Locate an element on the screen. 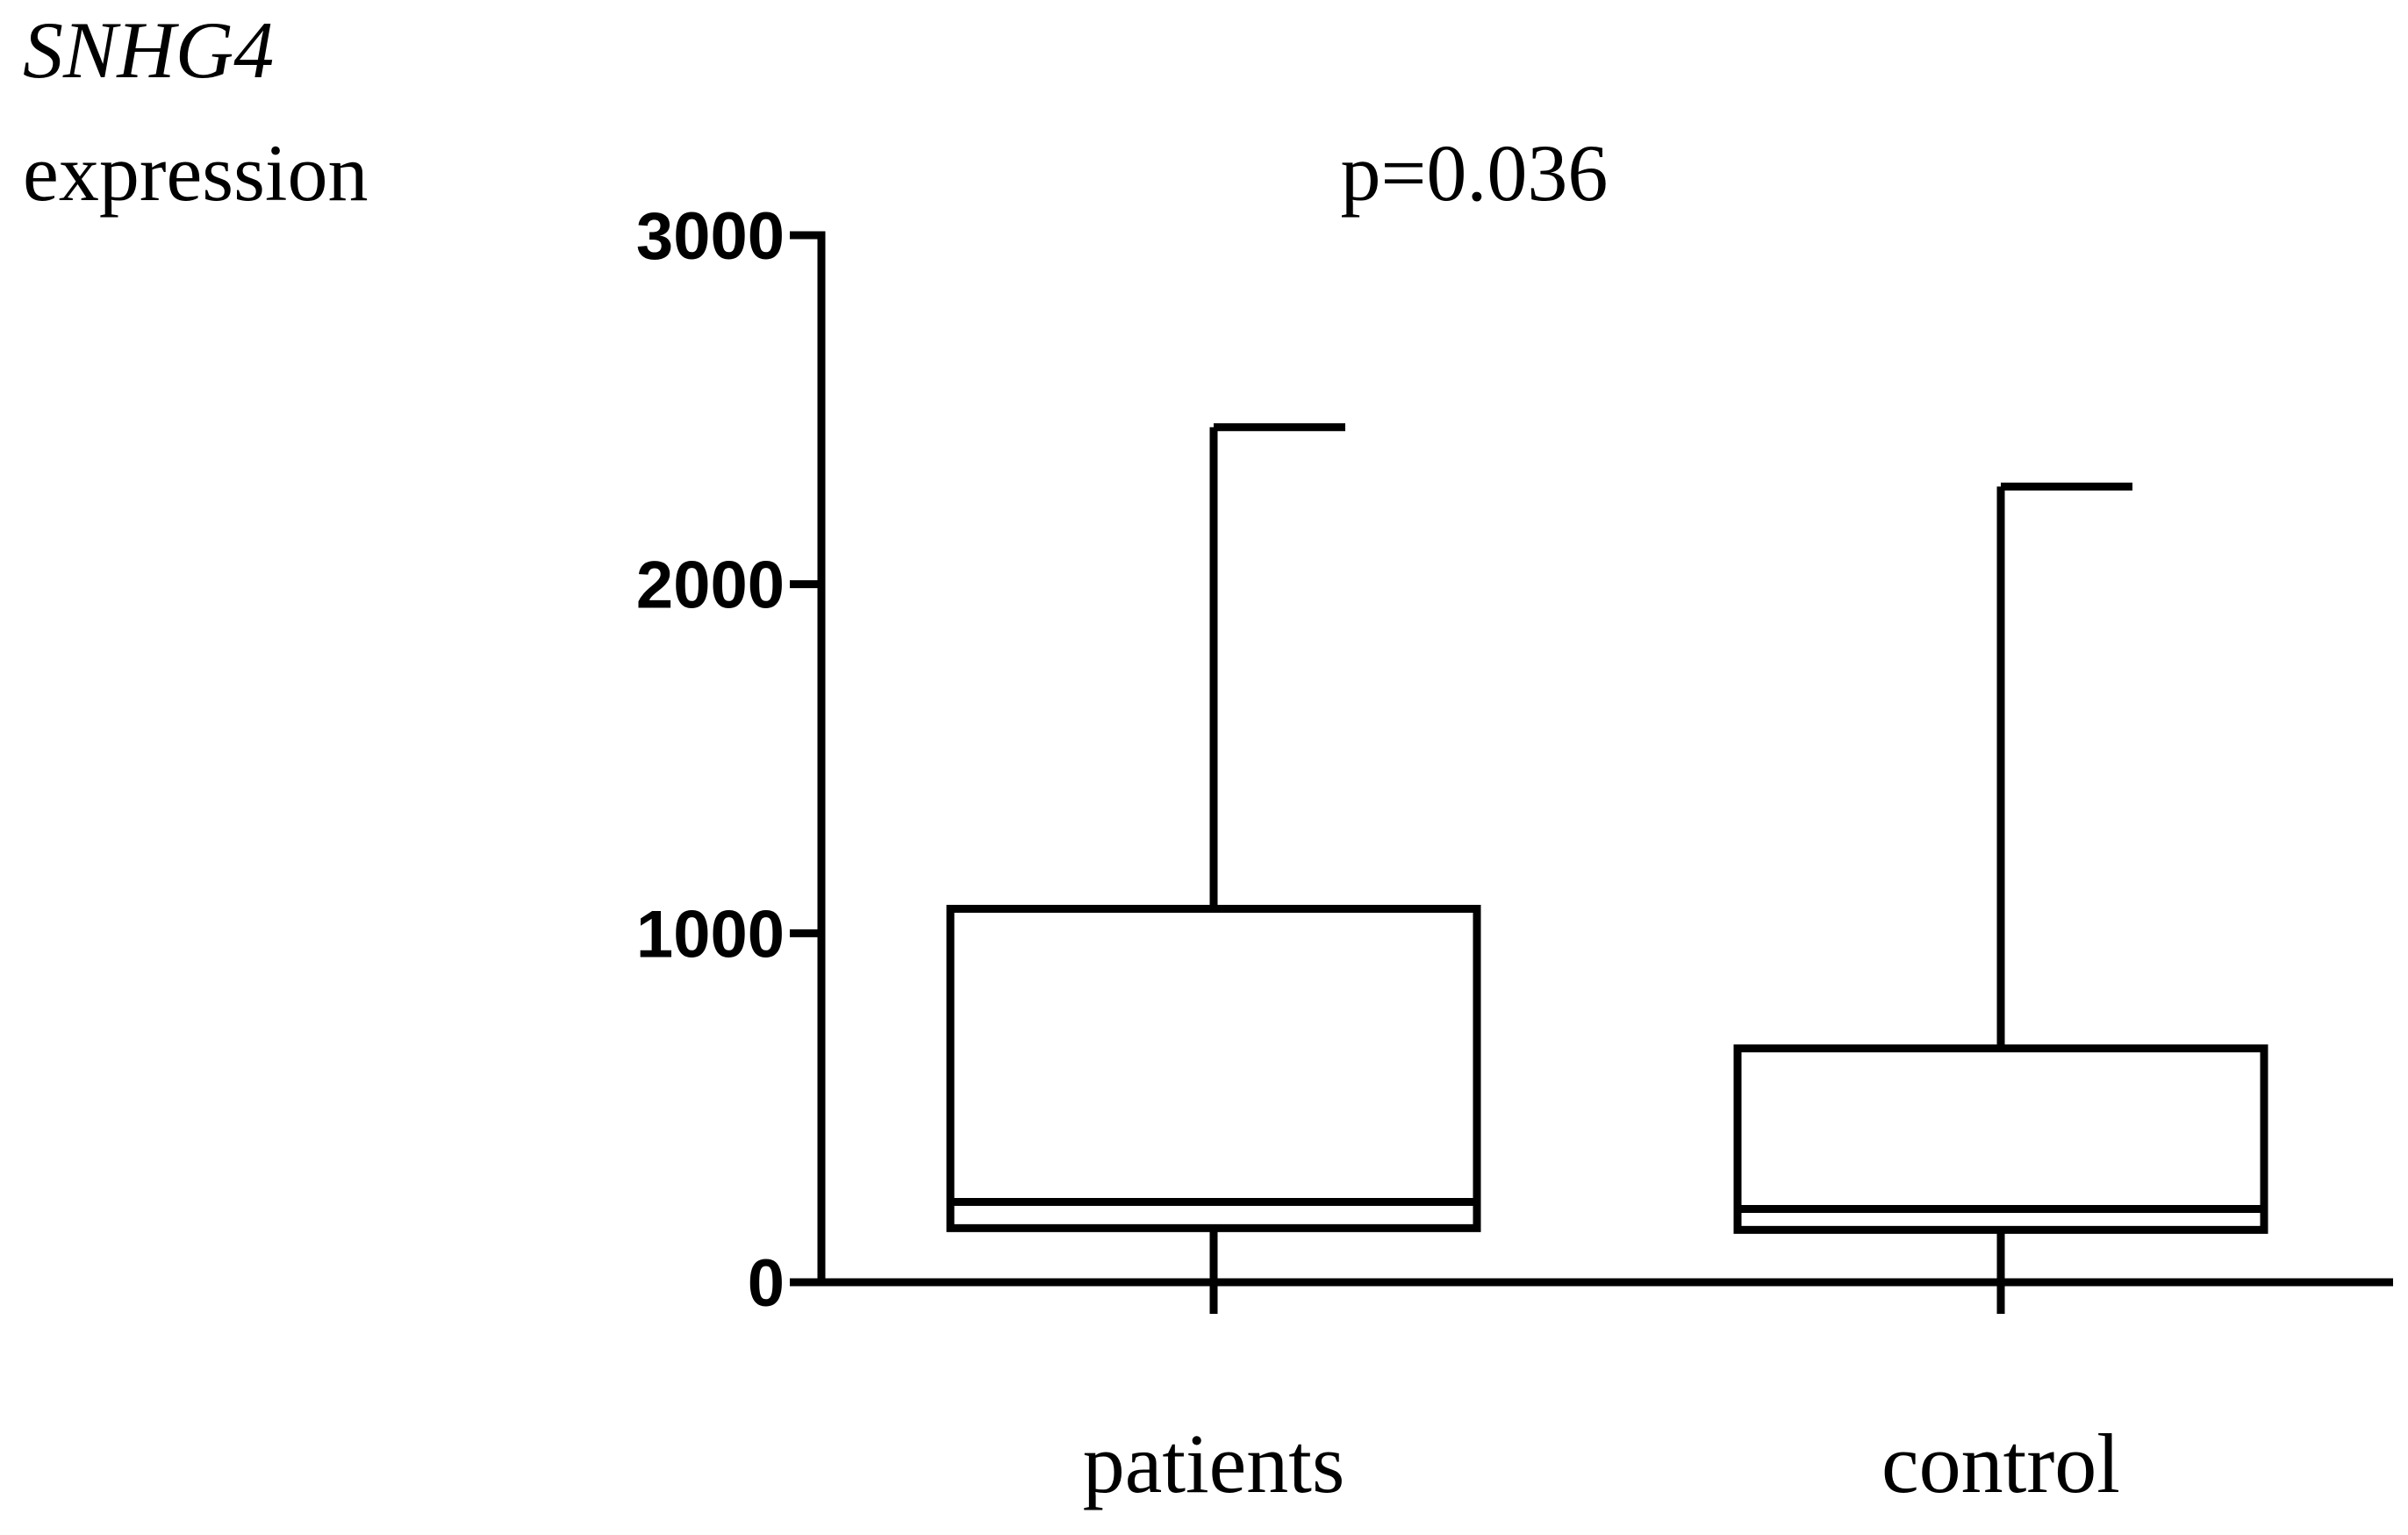 The width and height of the screenshot is (2408, 1535). x-tick-label: patients is located at coordinates (1214, 1463).